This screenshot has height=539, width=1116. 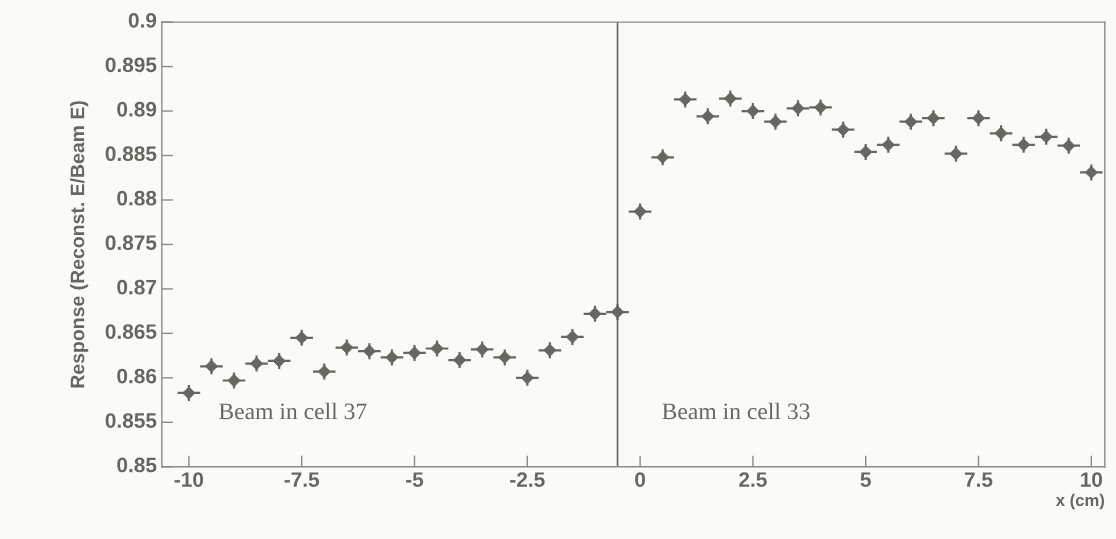 What do you see at coordinates (527, 479) in the screenshot?
I see `x-tick-label: -2.5` at bounding box center [527, 479].